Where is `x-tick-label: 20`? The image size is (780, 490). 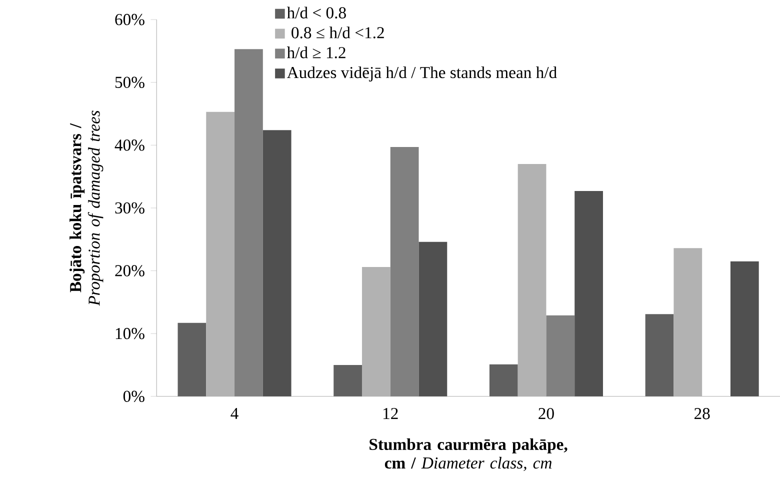
x-tick-label: 20 is located at coordinates (546, 414).